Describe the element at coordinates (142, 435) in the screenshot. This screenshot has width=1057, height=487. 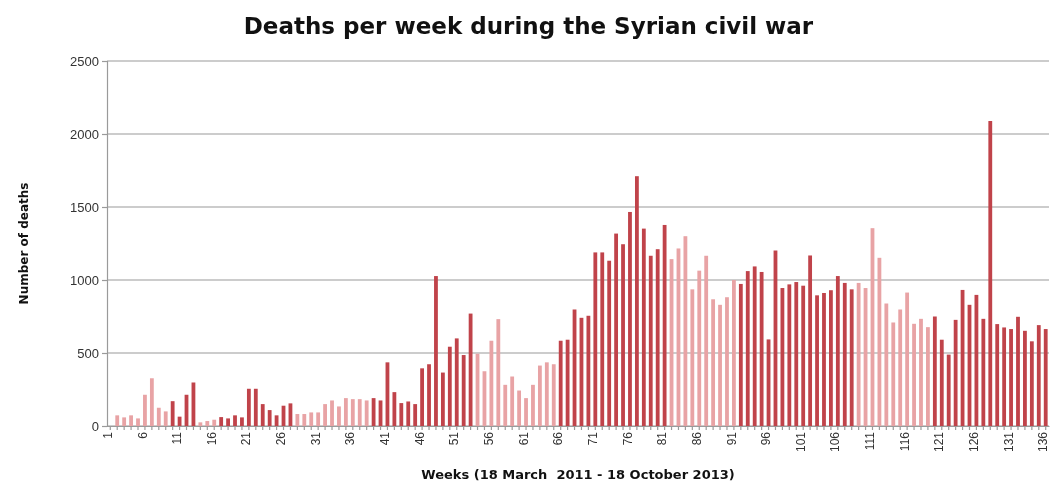
I see `x-tick-label: 6` at that location.